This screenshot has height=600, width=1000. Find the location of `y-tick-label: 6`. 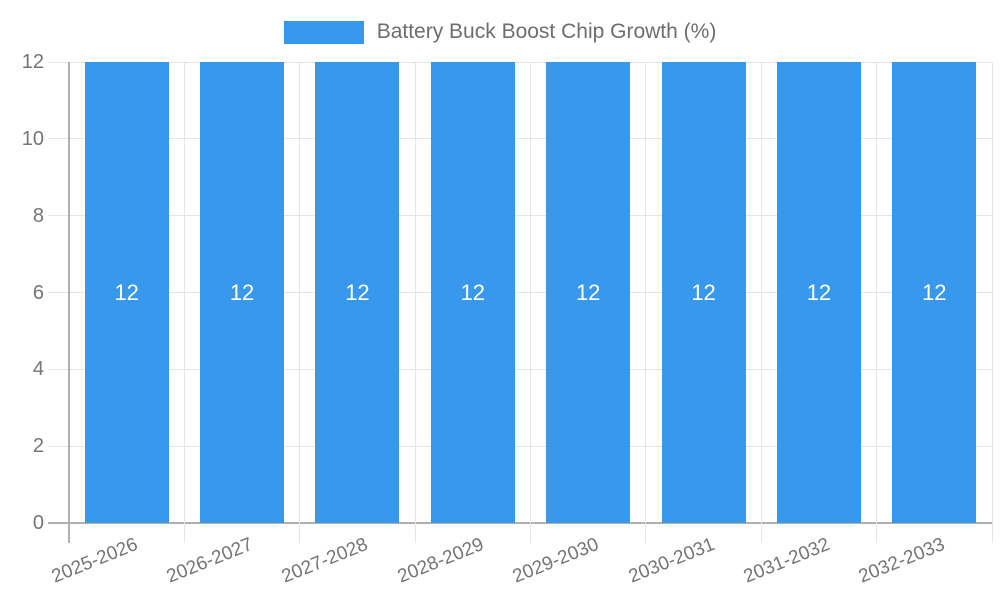

y-tick-label: 6 is located at coordinates (38, 292).